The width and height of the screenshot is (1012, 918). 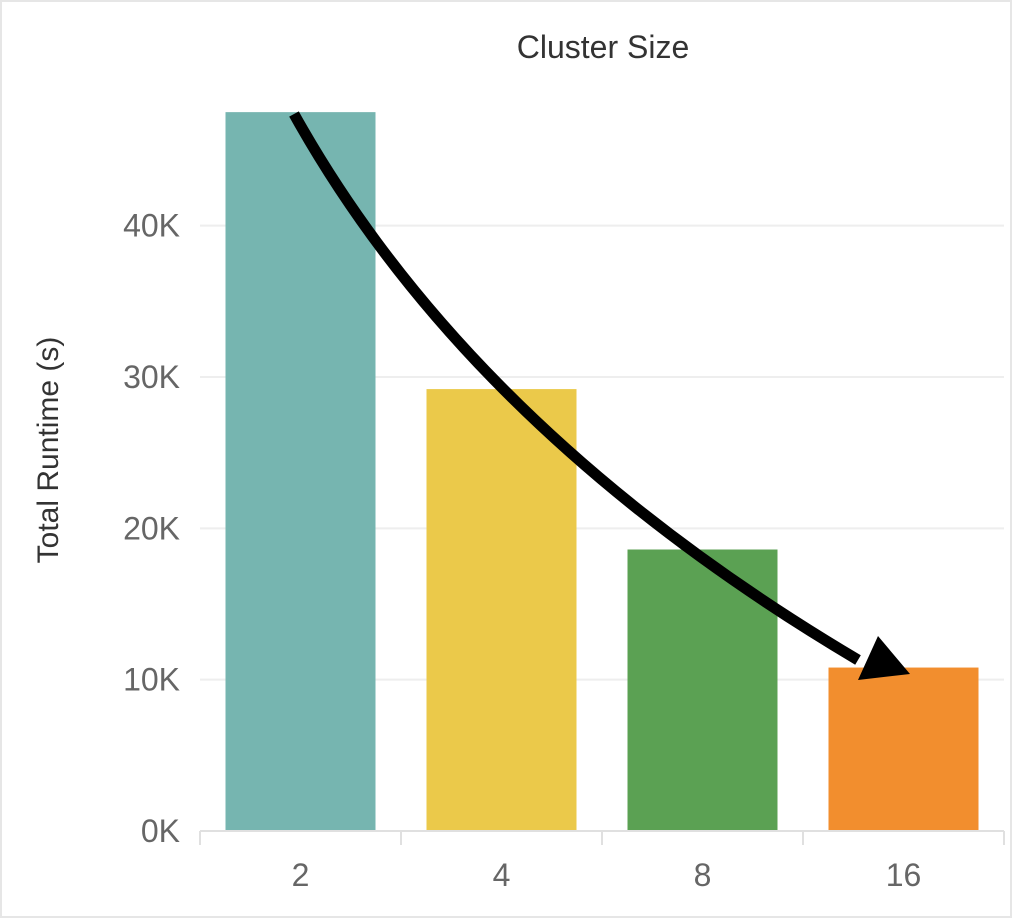 What do you see at coordinates (151, 377) in the screenshot?
I see `y-tick-label: 30K` at bounding box center [151, 377].